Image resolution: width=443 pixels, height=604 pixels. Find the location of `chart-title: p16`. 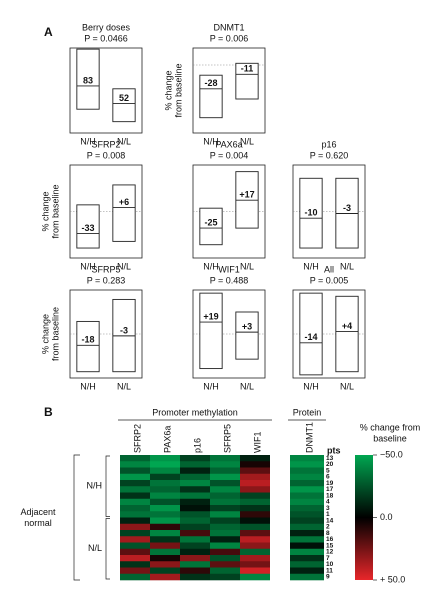

chart-title: p16 is located at coordinates (328, 144).